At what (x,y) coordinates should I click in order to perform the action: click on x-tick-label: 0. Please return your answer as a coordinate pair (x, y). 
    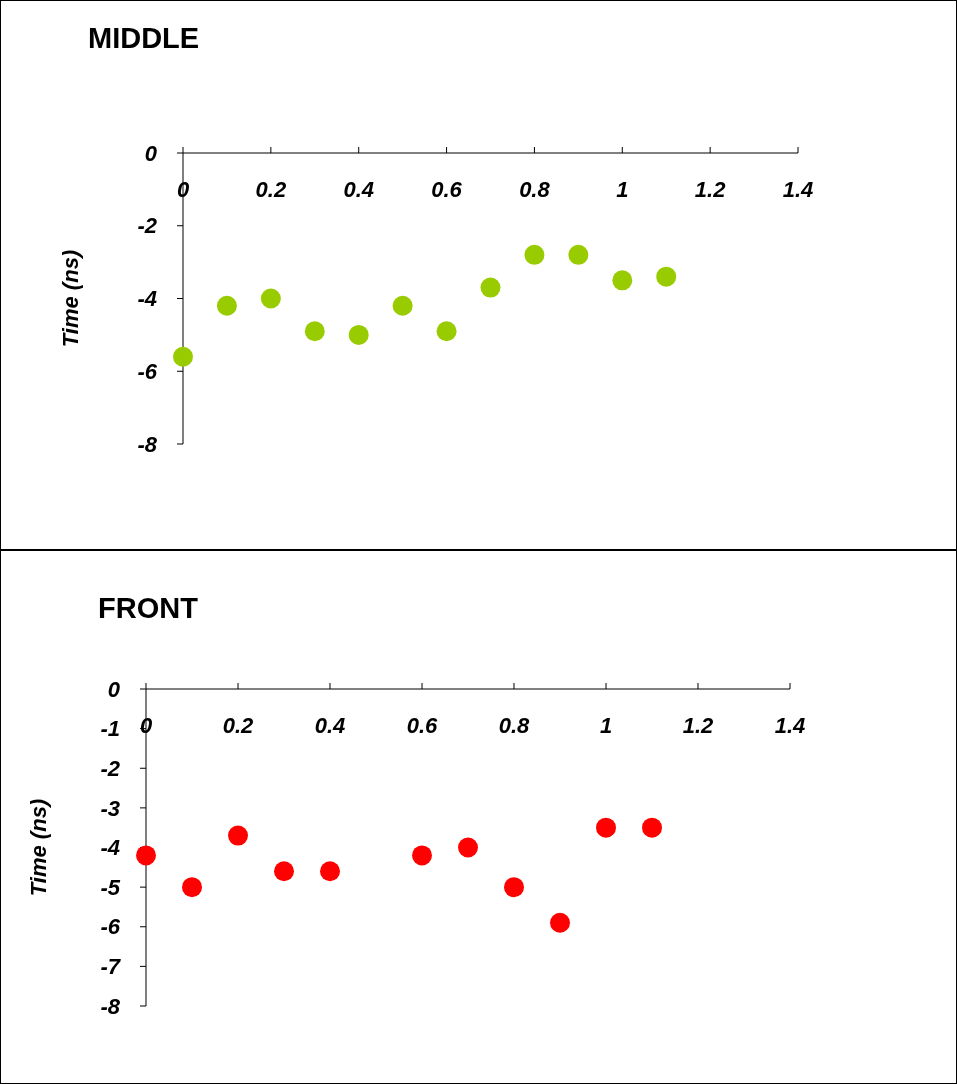
    Looking at the image, I should click on (183, 189).